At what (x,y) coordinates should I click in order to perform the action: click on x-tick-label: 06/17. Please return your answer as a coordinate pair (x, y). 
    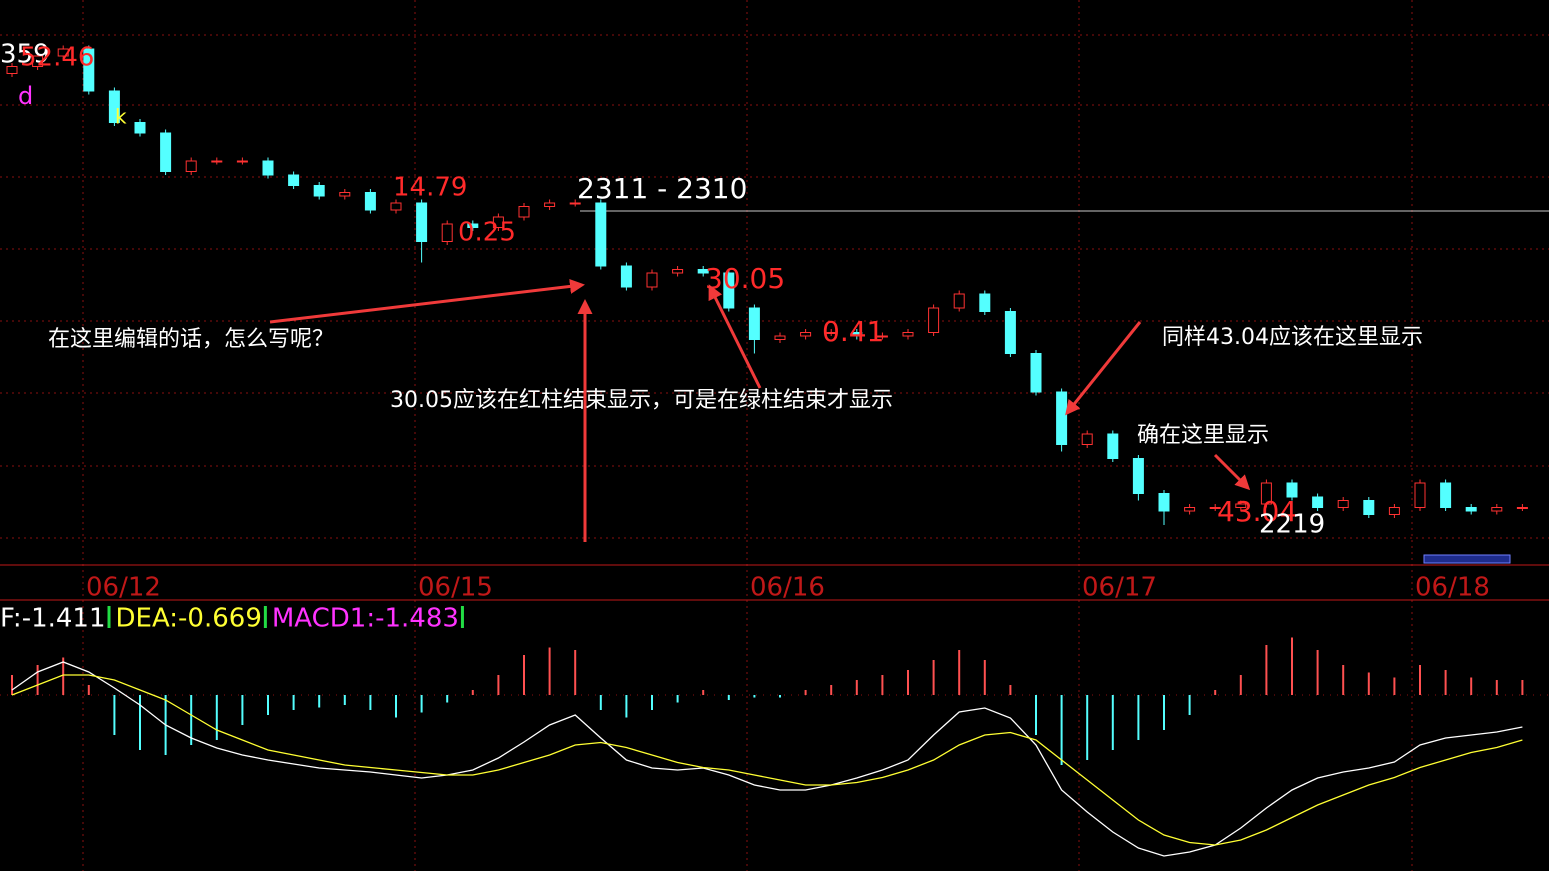
    Looking at the image, I should click on (1119, 588).